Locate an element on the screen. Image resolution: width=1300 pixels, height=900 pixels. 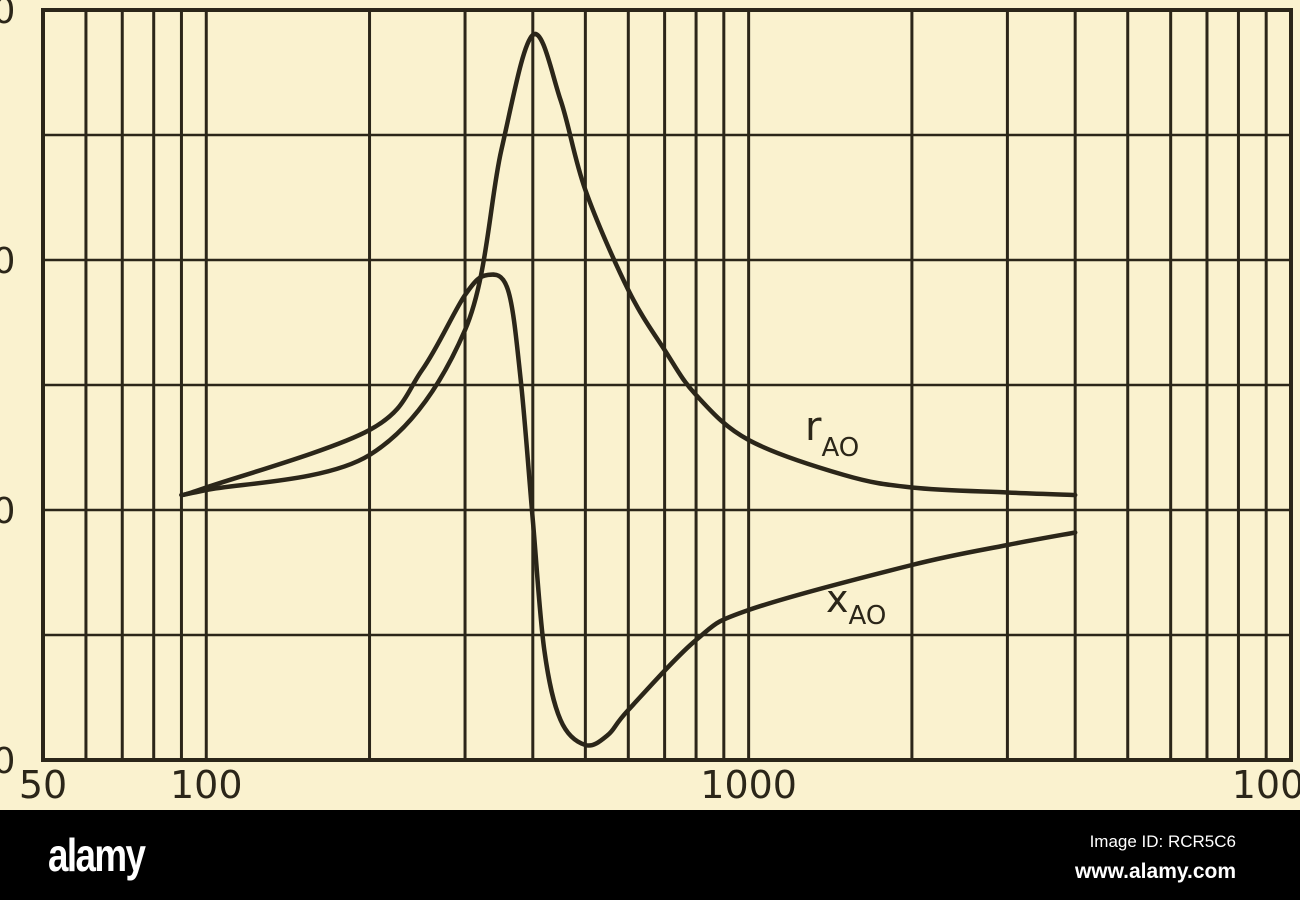
series-r-ao-label: rAO is located at coordinates (832, 433).